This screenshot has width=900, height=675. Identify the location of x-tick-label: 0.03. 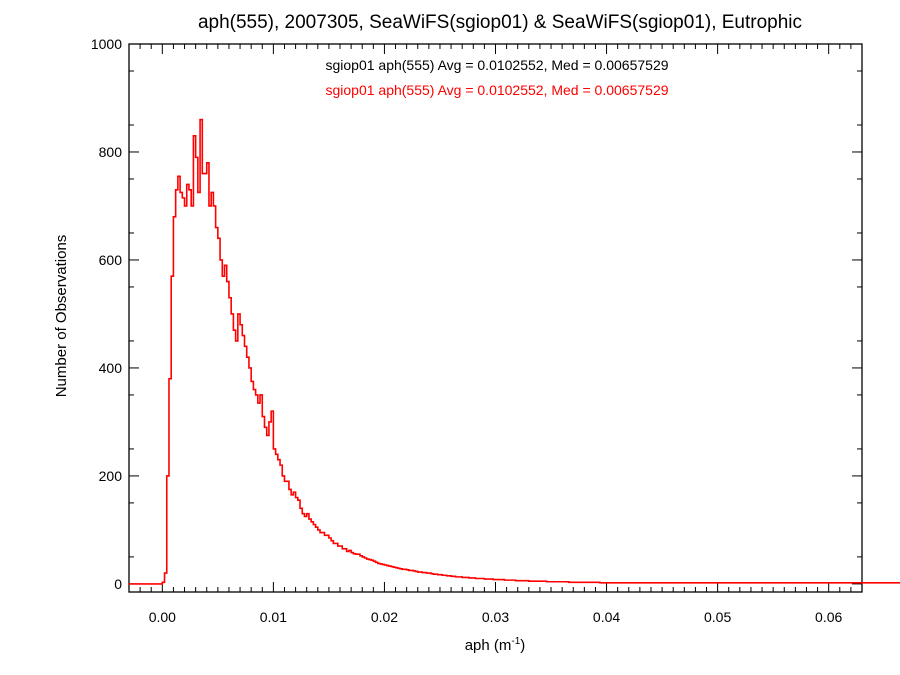
(495, 617).